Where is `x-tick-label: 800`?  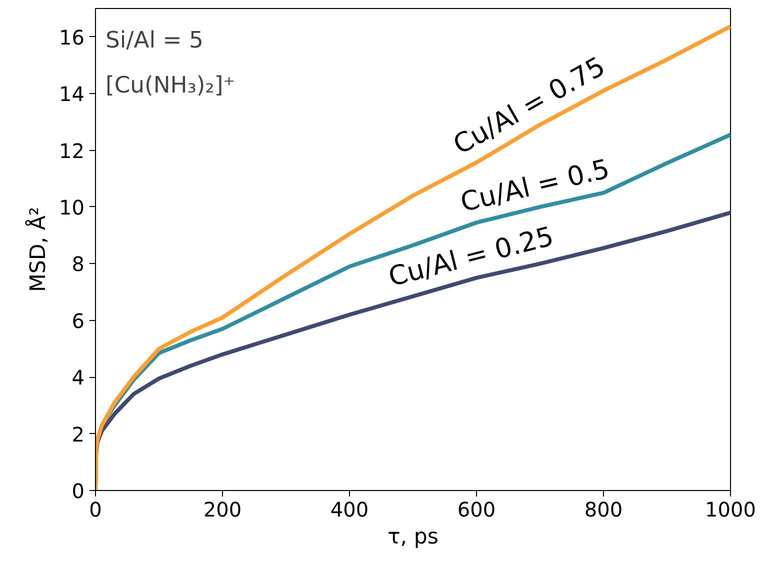 x-tick-label: 800 is located at coordinates (603, 510).